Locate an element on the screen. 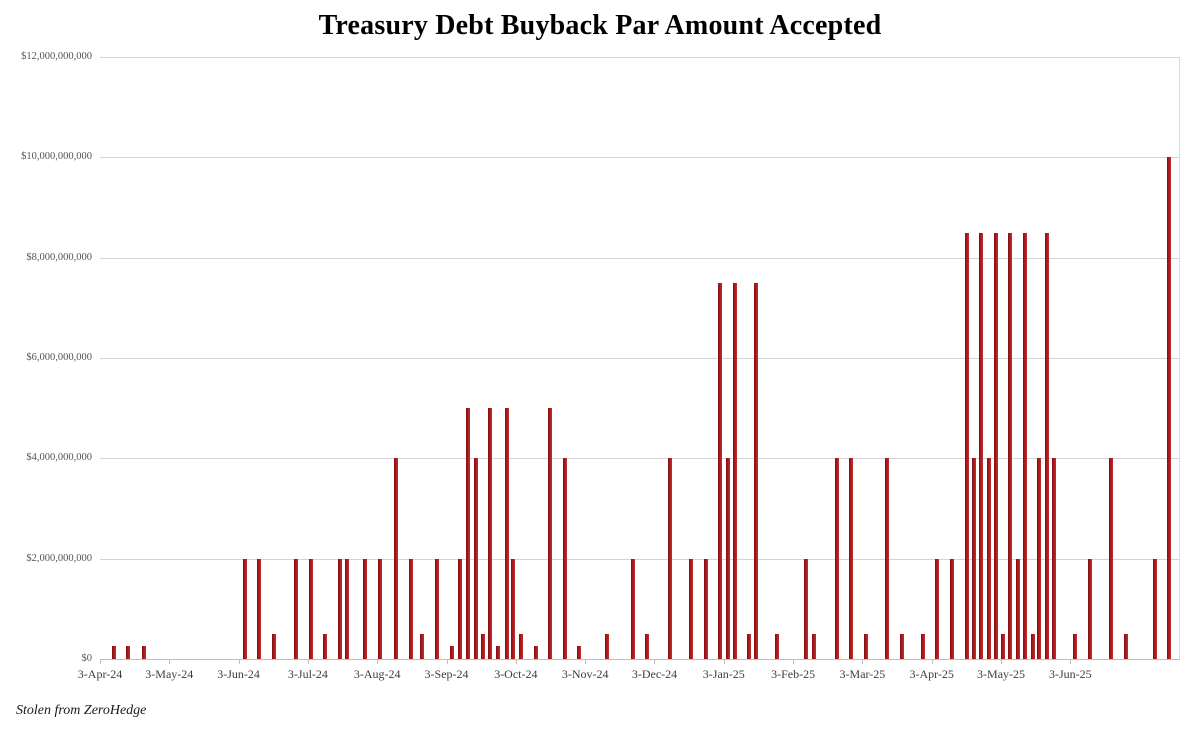  x-axis-tick-label: 3-Oct-24 is located at coordinates (516, 674).